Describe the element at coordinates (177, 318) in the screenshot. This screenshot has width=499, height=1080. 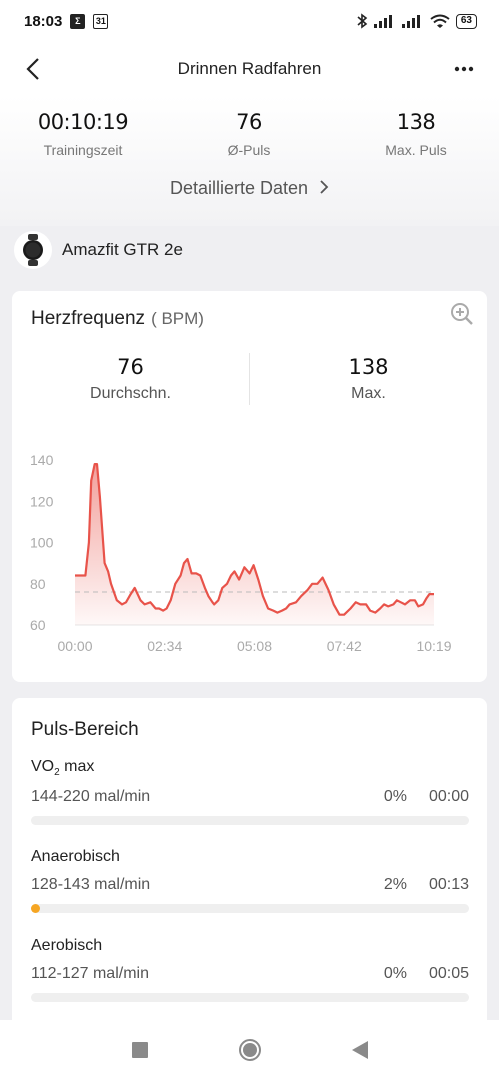
I see `heart-rate-unit: ( BPM)` at that location.